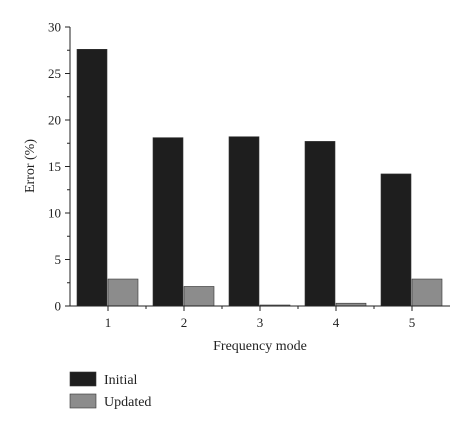  I want to click on x-tick-label: 3, so click(260, 322).